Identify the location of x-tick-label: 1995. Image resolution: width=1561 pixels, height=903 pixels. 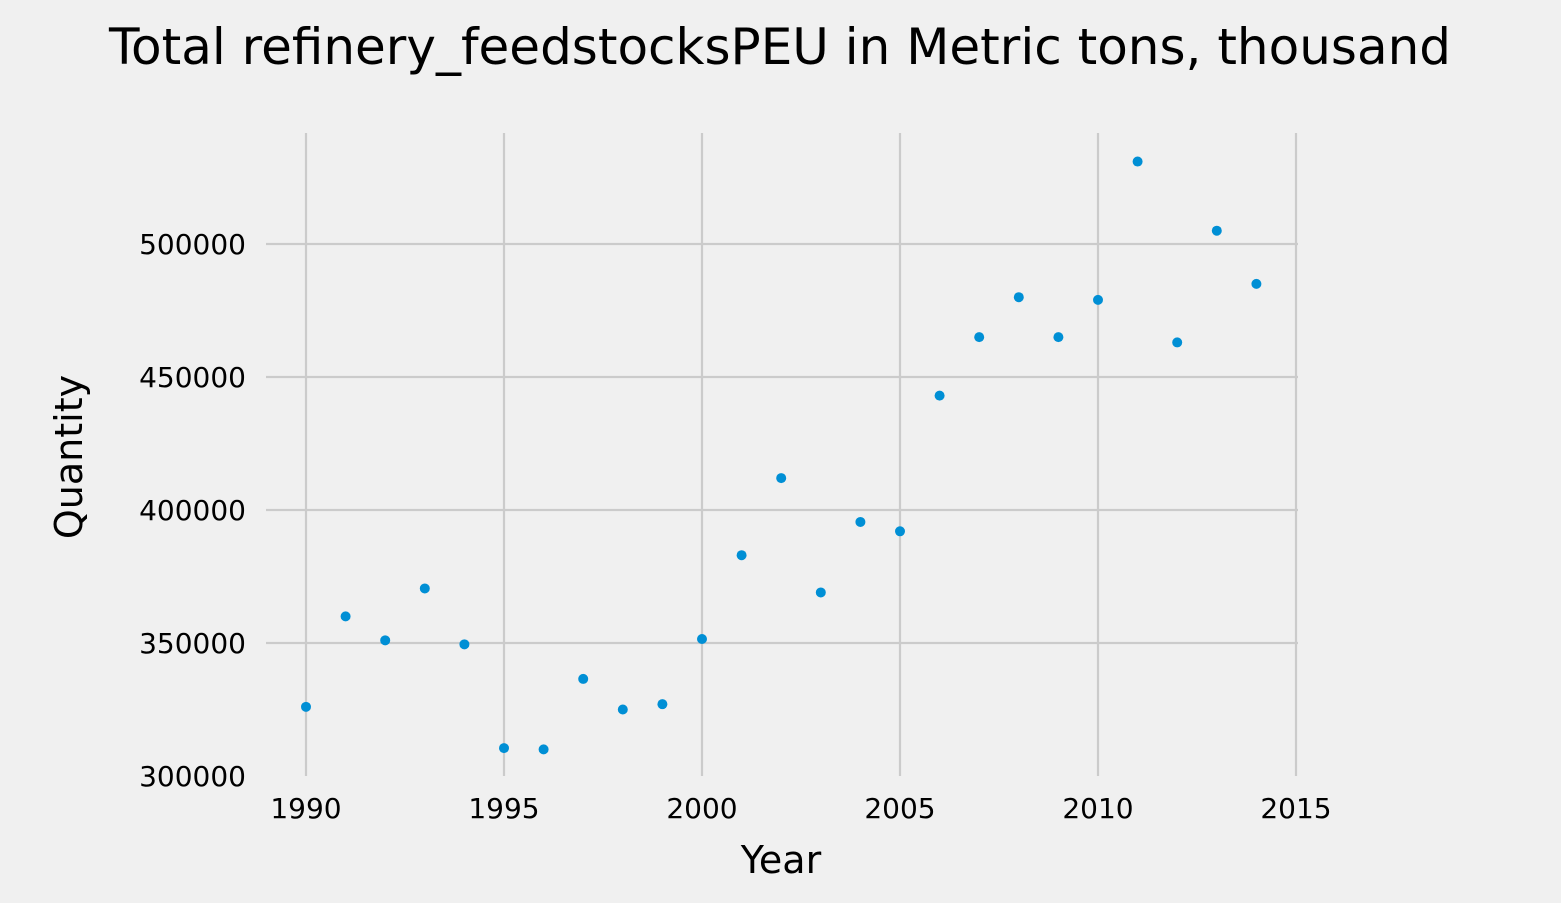
(503, 808).